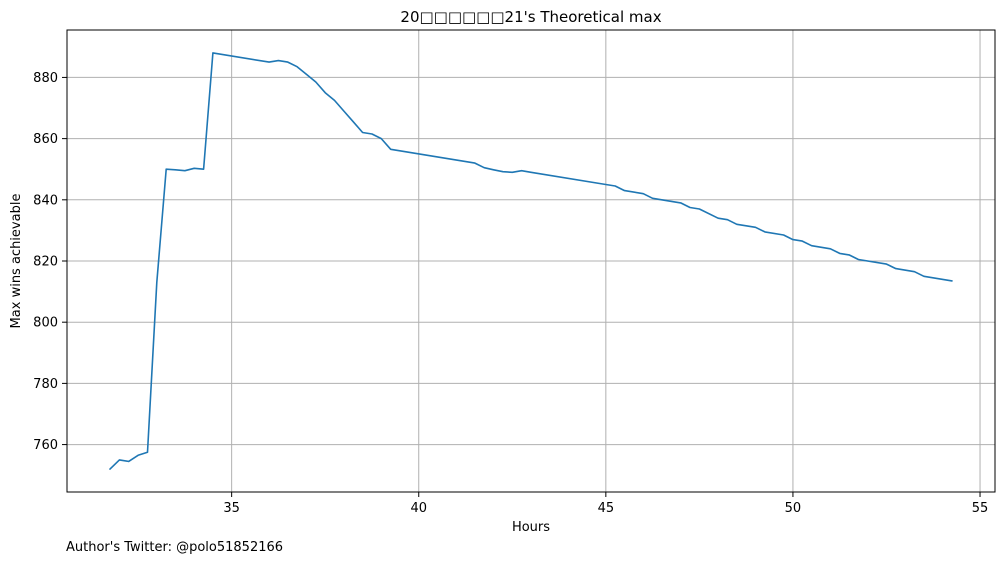 The height and width of the screenshot is (562, 1005). Describe the element at coordinates (45, 262) in the screenshot. I see `y-tick-label: 820` at that location.